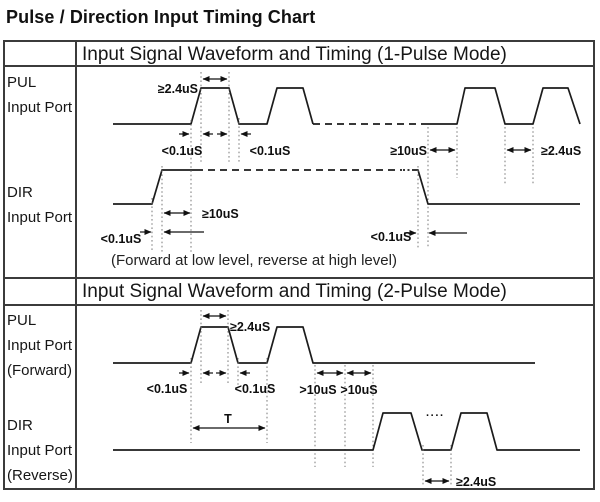 The image size is (600, 502). What do you see at coordinates (299, 66) in the screenshot?
I see `row-divider-header1` at bounding box center [299, 66].